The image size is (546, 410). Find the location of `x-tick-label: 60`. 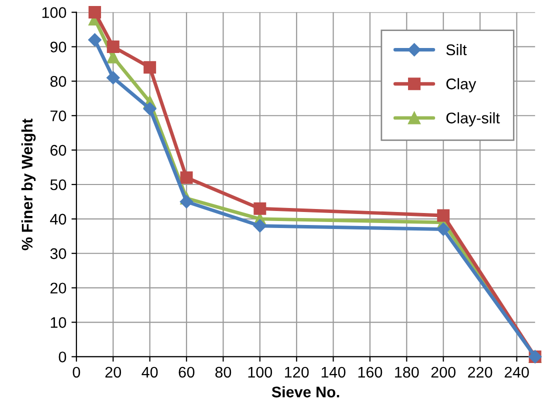

x-tick-label: 60 is located at coordinates (186, 372).